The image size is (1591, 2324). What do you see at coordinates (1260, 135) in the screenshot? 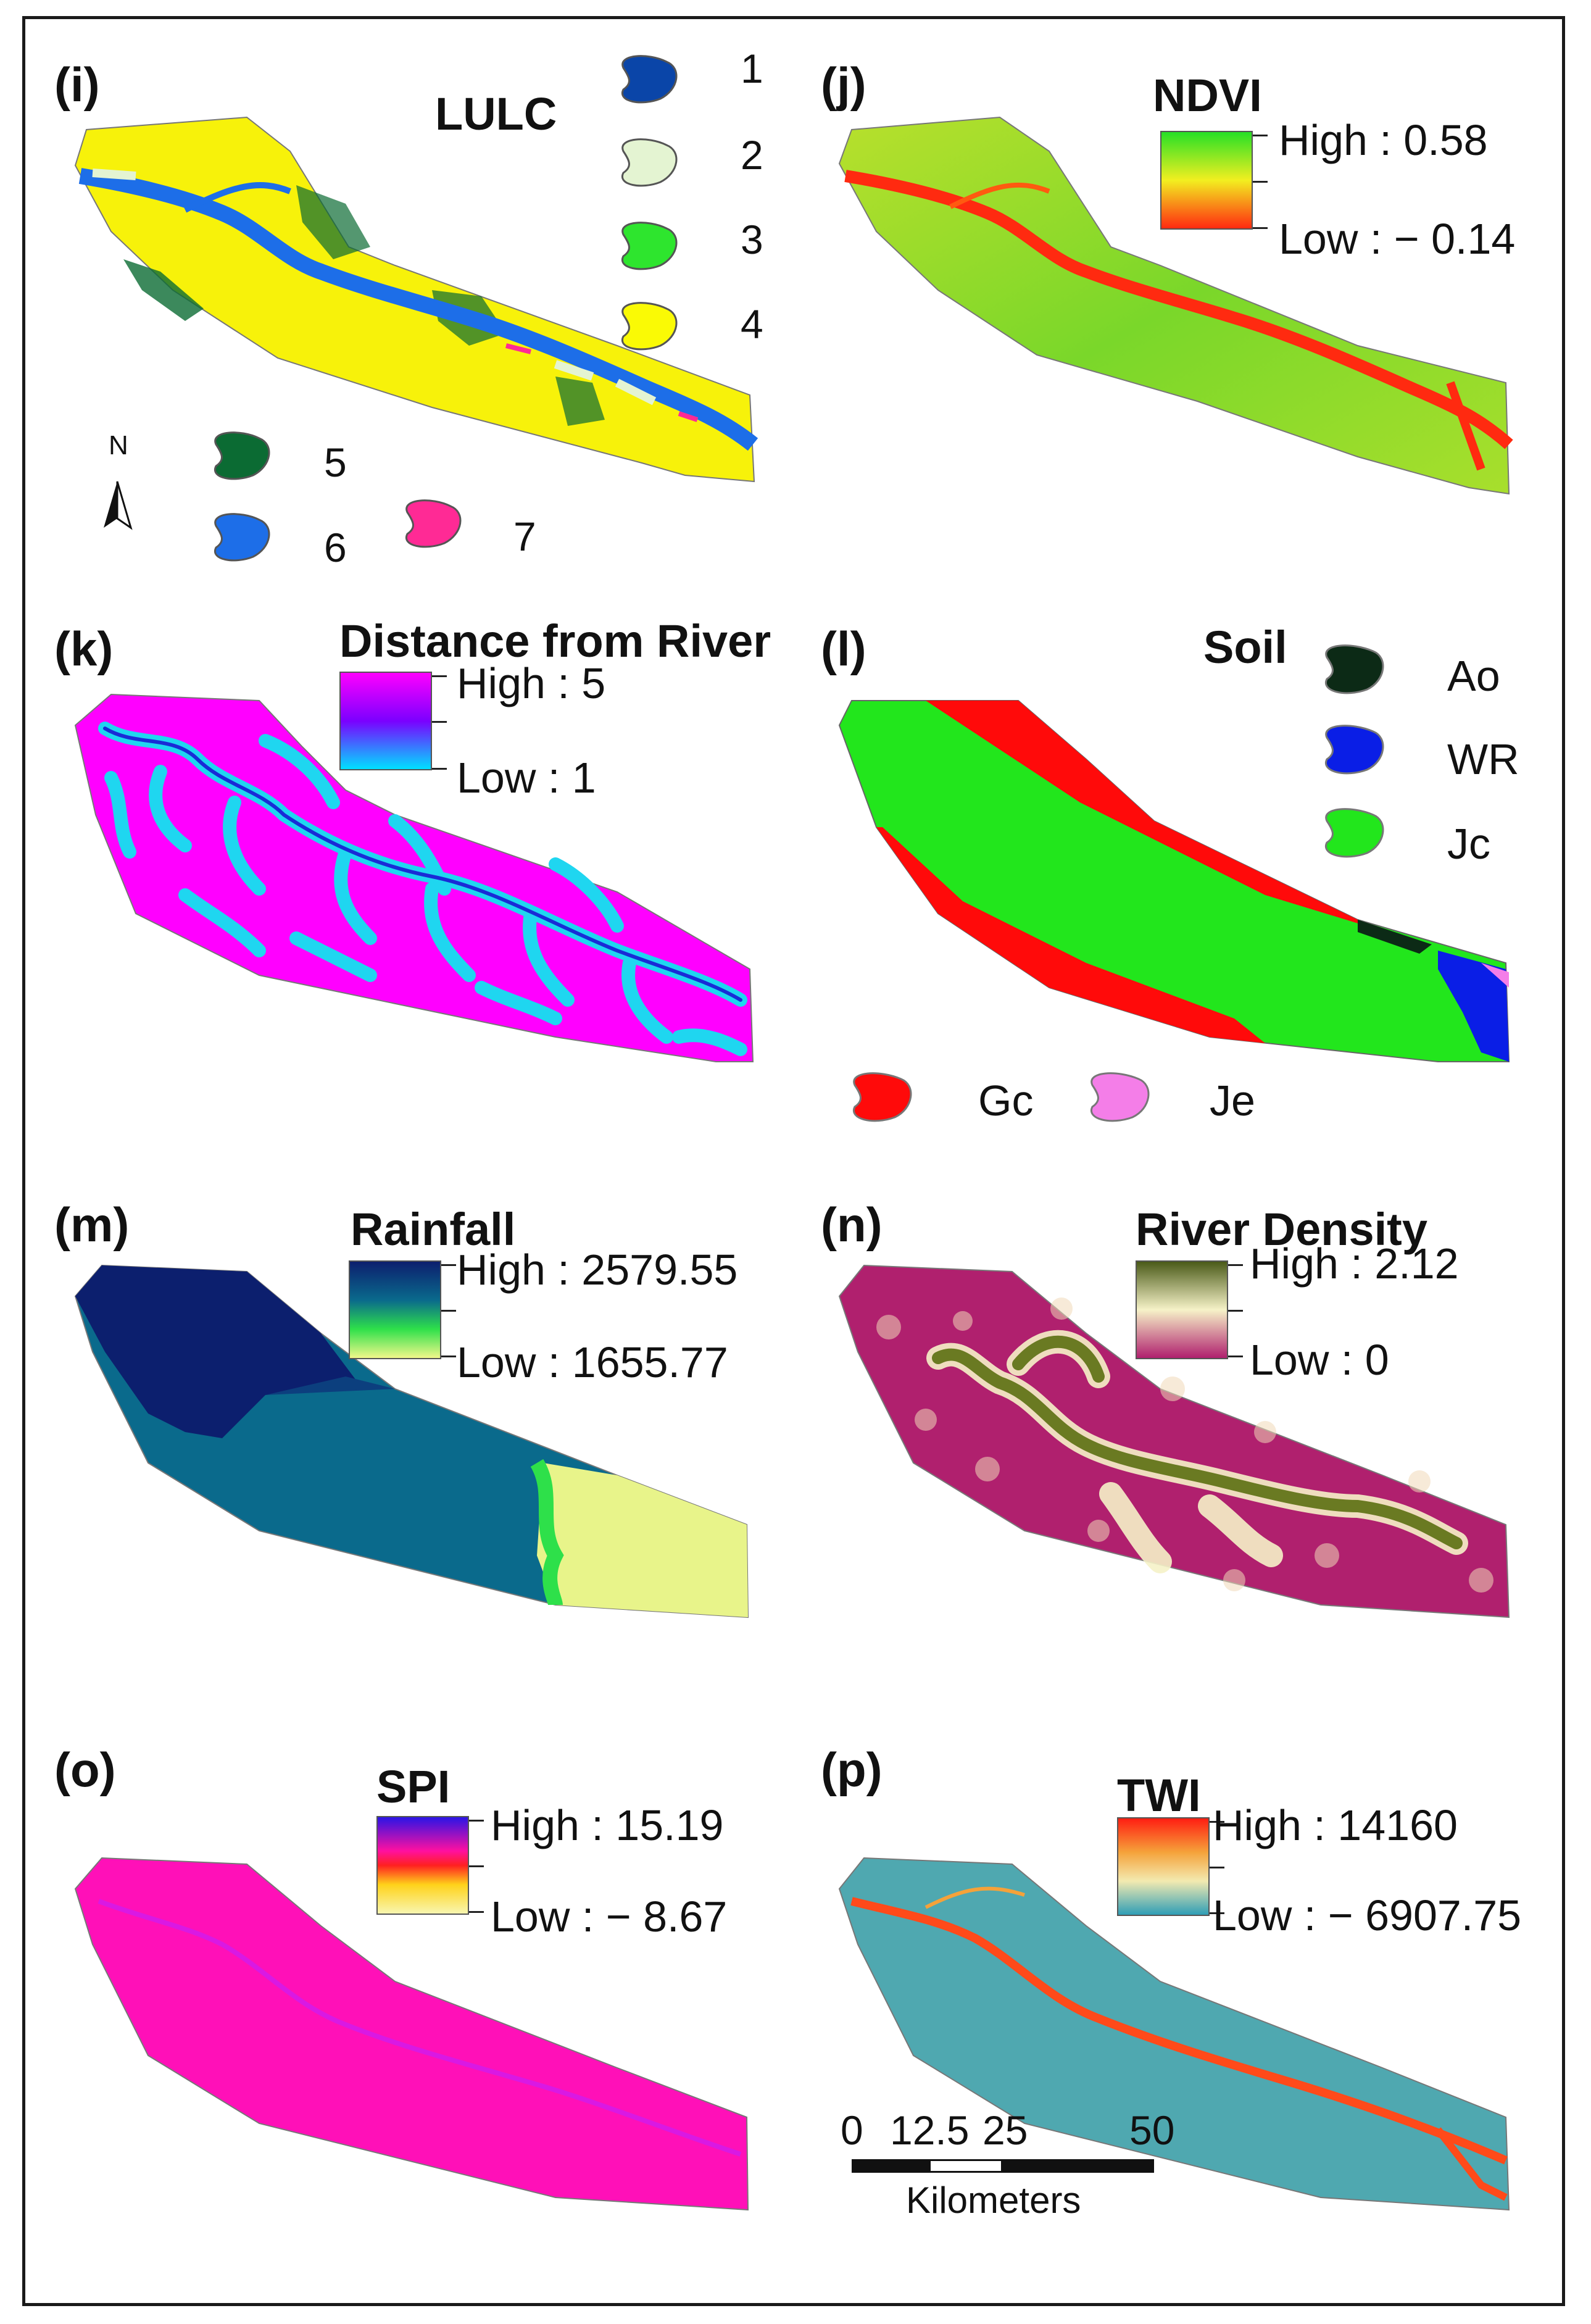
I see `ndvi-tick-high` at bounding box center [1260, 135].